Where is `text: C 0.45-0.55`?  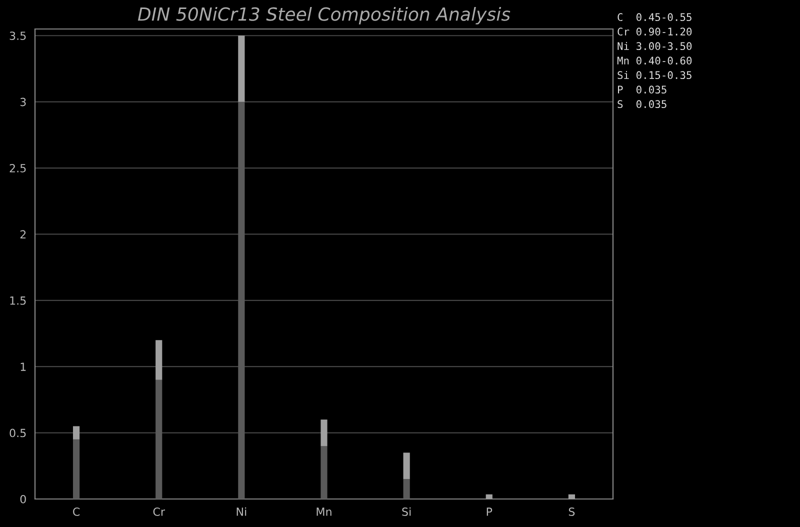 text: C 0.45-0.55 is located at coordinates (655, 17).